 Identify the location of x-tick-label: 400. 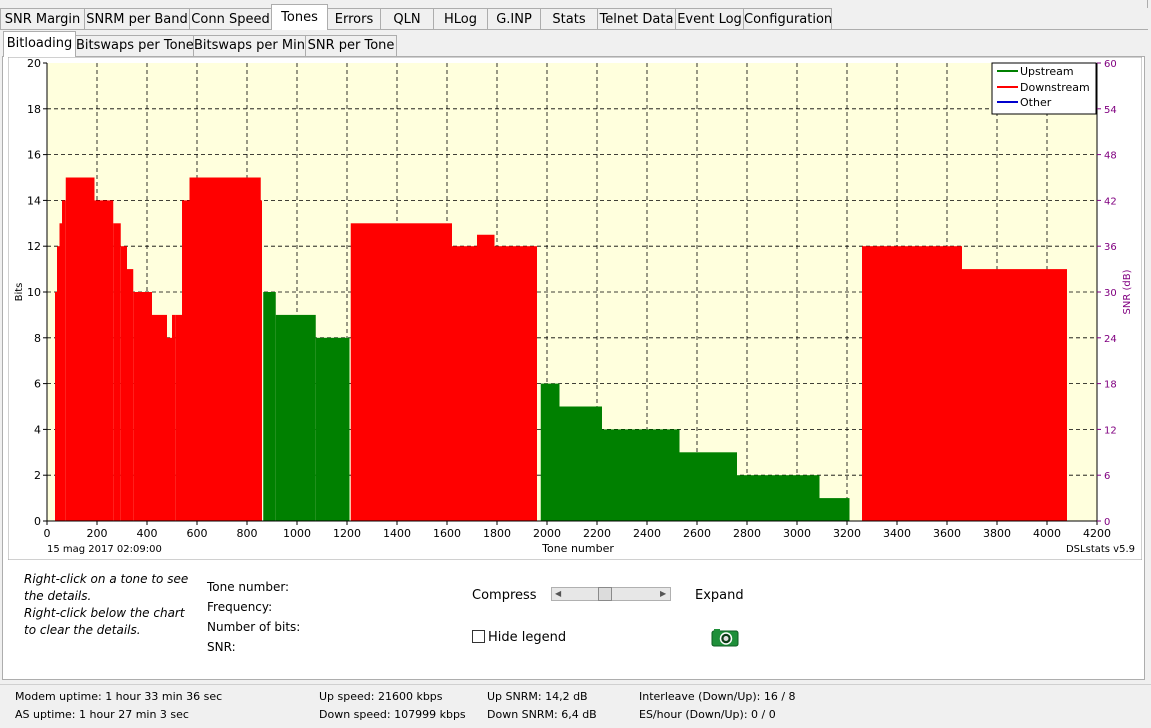
(147, 533).